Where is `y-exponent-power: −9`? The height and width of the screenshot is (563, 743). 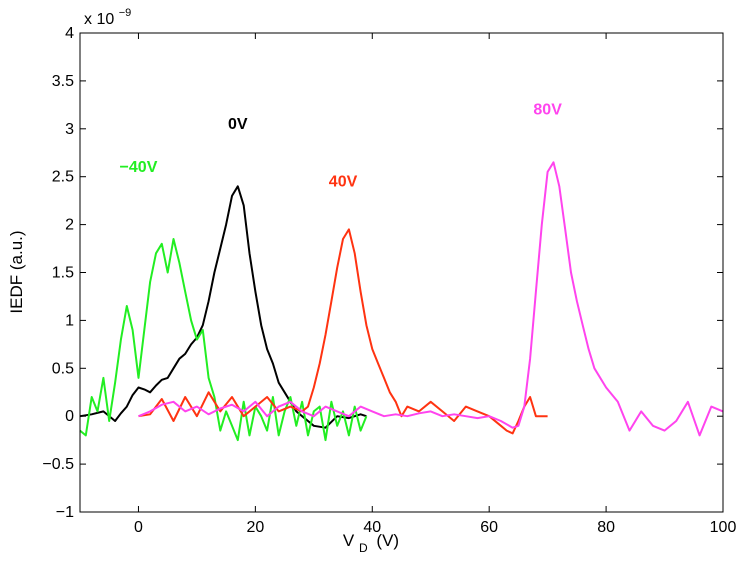
y-exponent-power: −9 is located at coordinates (125, 13).